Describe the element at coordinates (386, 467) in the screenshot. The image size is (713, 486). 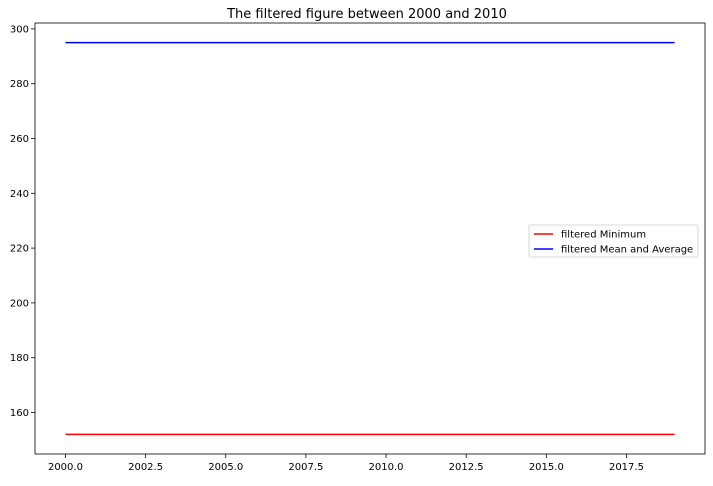
I see `x-tick-label: 2010.0` at that location.